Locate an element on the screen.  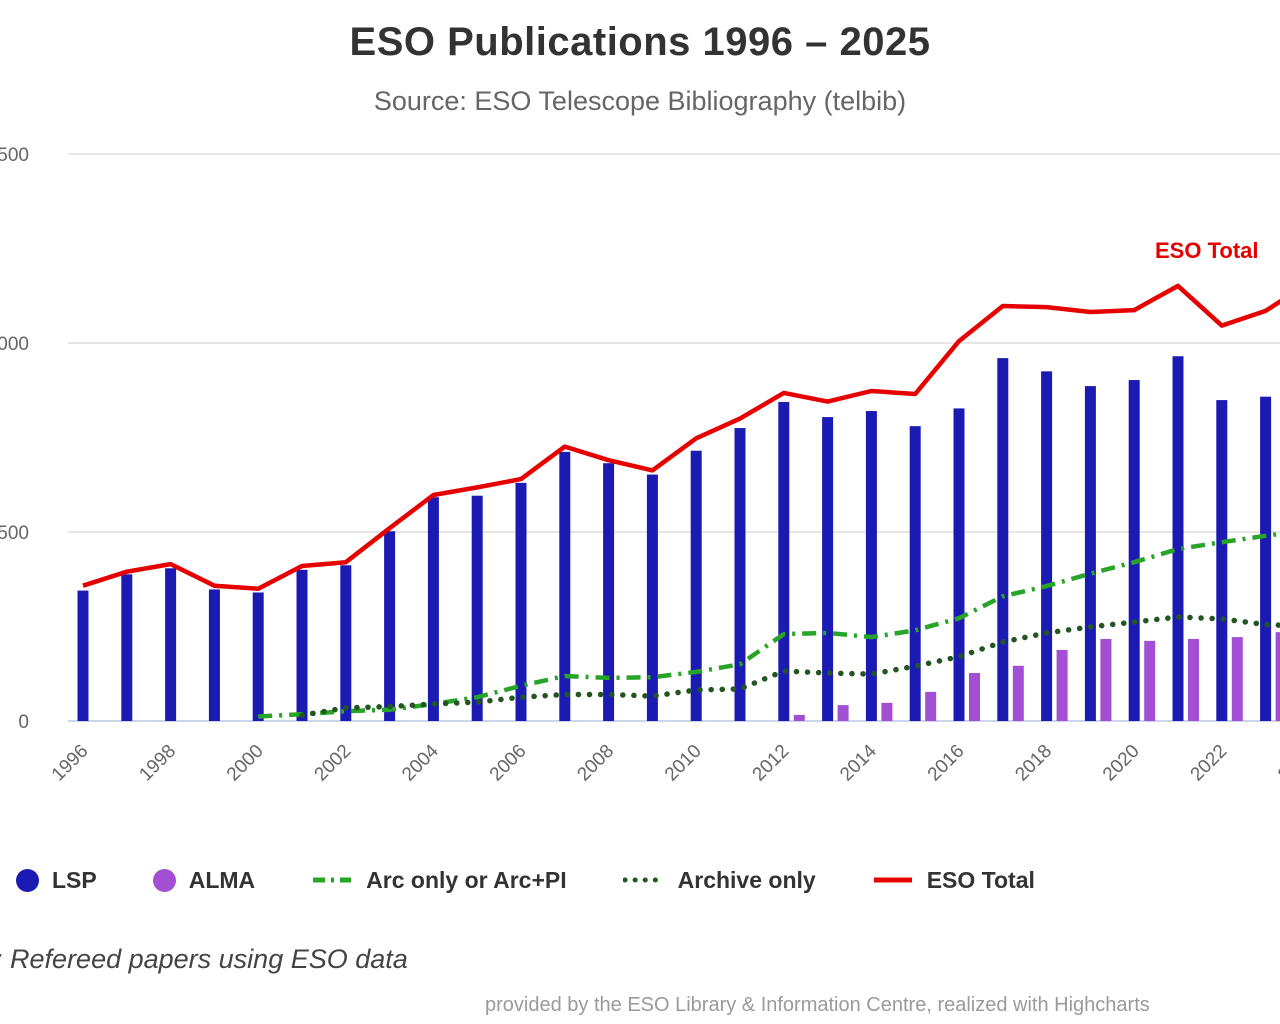
bar-lsp-2012 is located at coordinates (784, 561).